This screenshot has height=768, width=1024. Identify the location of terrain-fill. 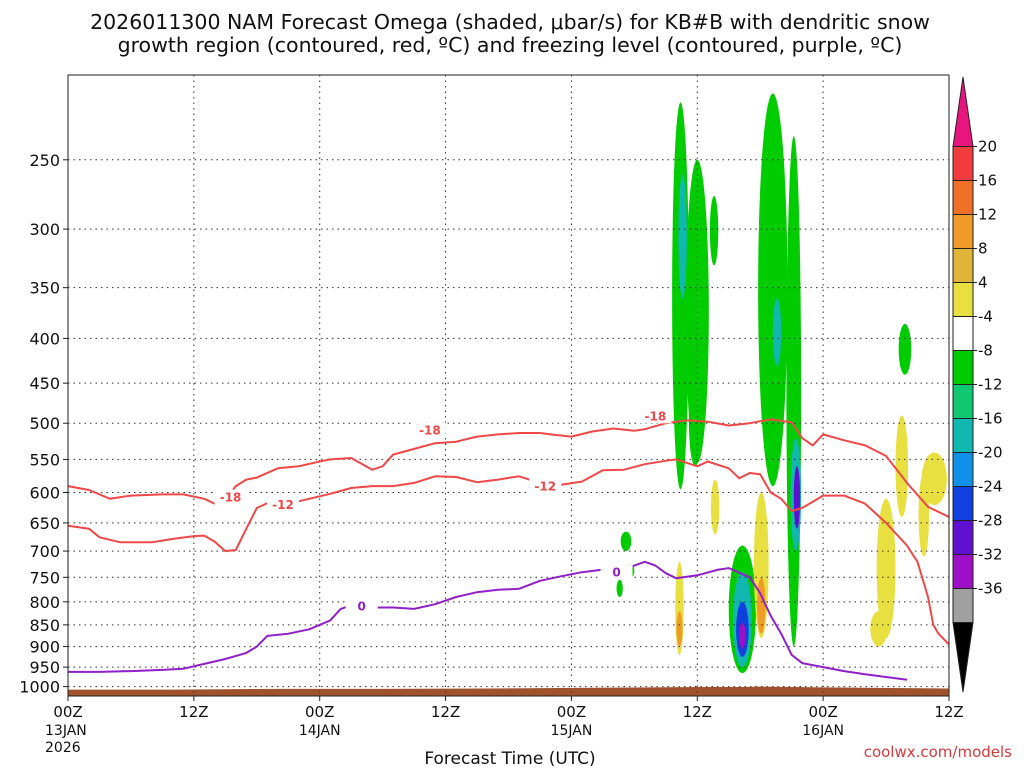
(508, 691).